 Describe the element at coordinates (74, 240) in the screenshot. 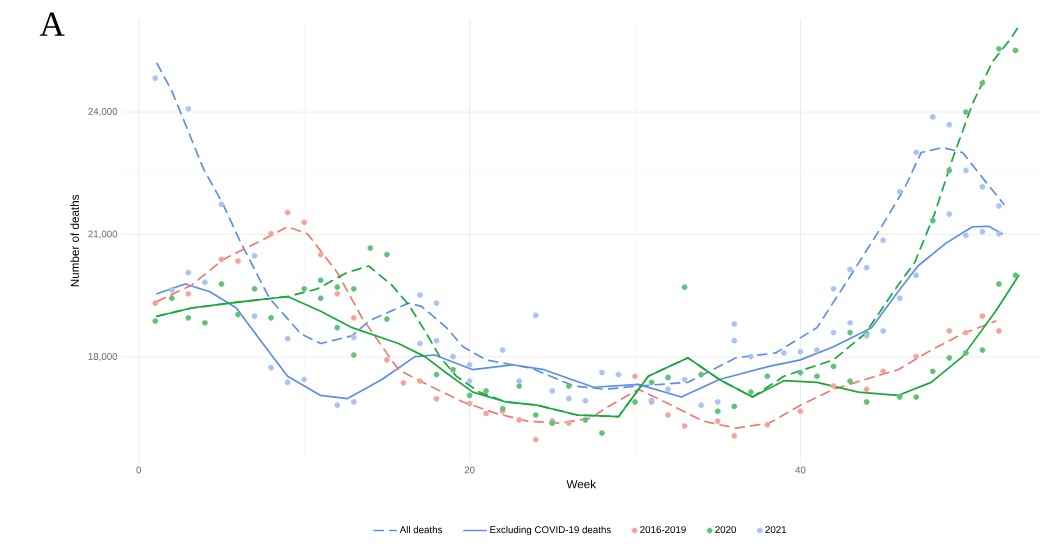

I see `y-axis-title: Number of deaths` at that location.